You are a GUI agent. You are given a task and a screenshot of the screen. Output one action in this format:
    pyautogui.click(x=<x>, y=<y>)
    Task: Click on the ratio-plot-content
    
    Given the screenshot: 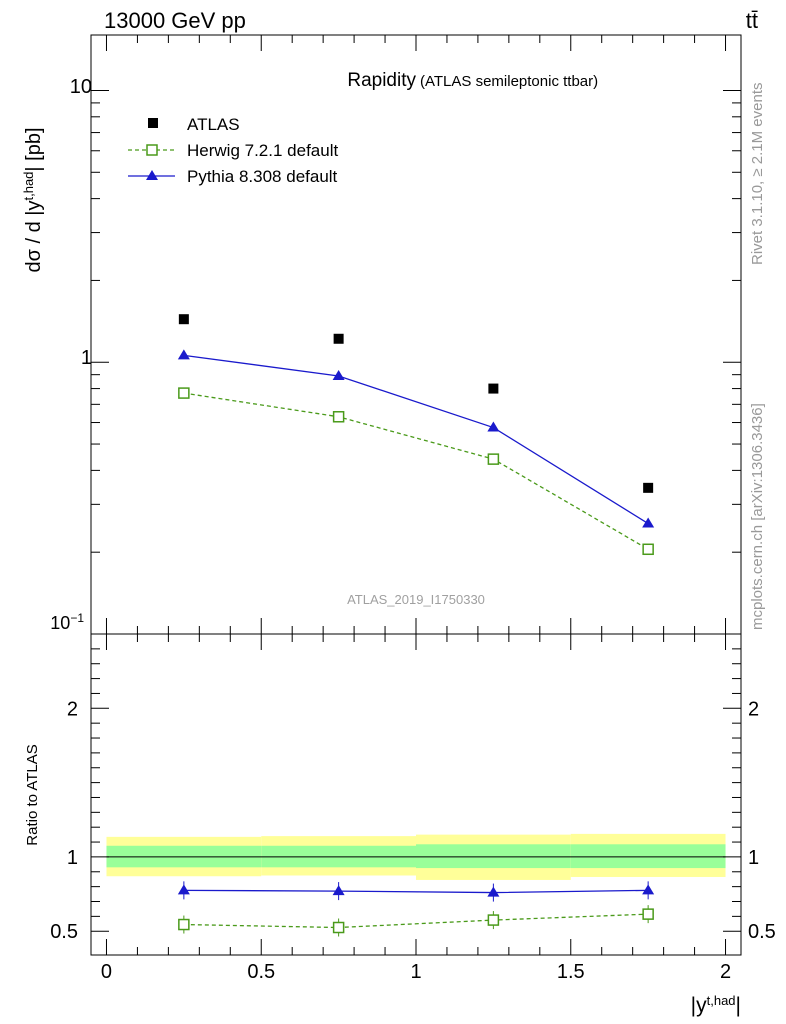 What is the action you would take?
    pyautogui.click(x=416, y=885)
    